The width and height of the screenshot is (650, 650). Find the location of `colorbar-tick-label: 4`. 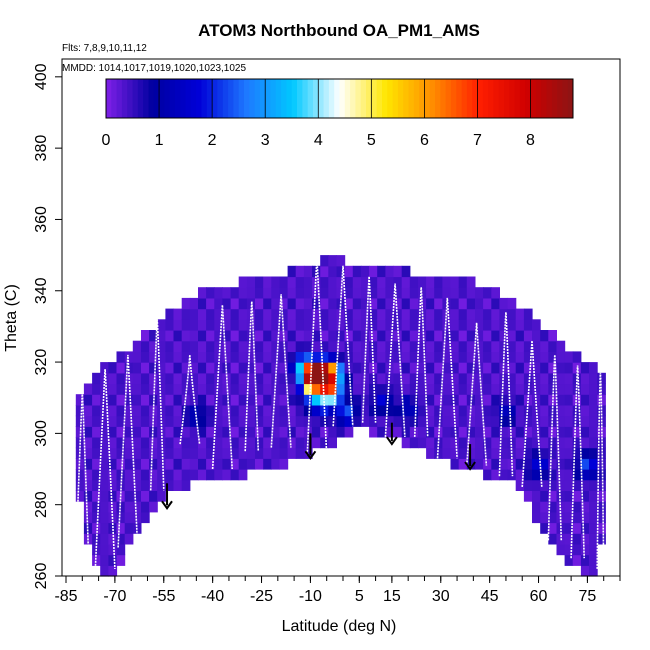

colorbar-tick-label: 4 is located at coordinates (318, 140).